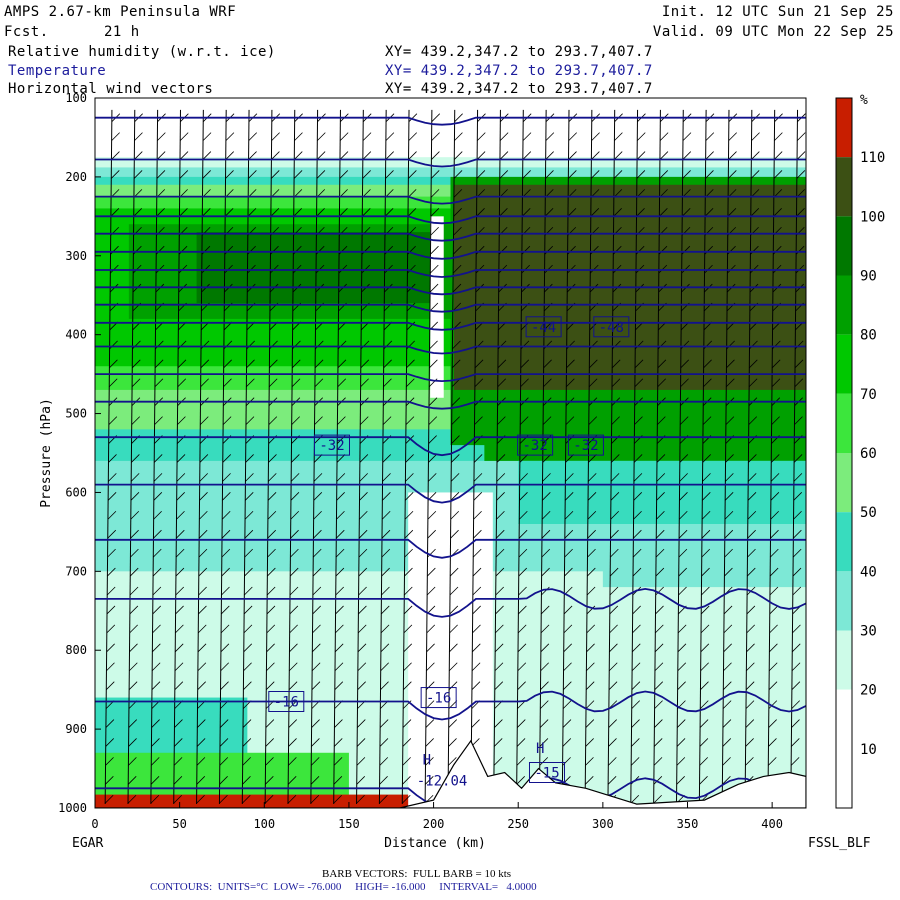 This screenshot has width=900, height=900. Describe the element at coordinates (585, 445) in the screenshot. I see `contour-label-box` at that location.